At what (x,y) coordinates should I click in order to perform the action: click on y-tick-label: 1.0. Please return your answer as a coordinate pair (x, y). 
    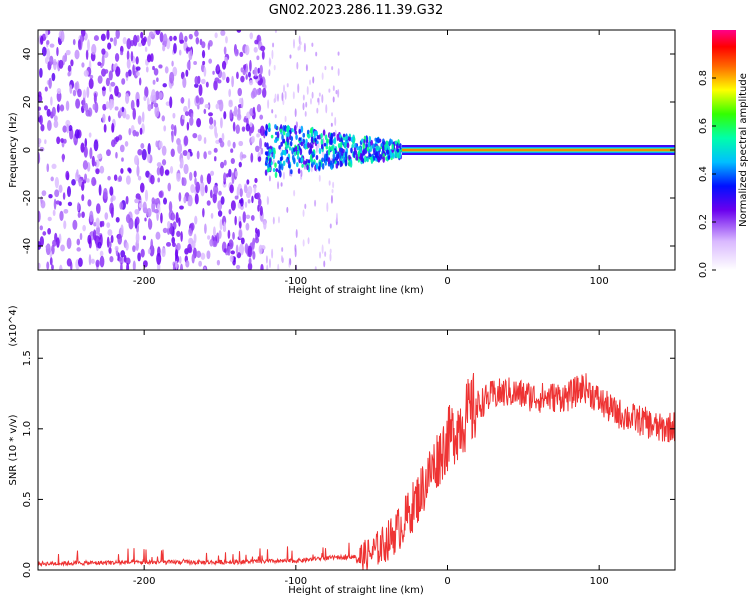
    Looking at the image, I should click on (27, 429).